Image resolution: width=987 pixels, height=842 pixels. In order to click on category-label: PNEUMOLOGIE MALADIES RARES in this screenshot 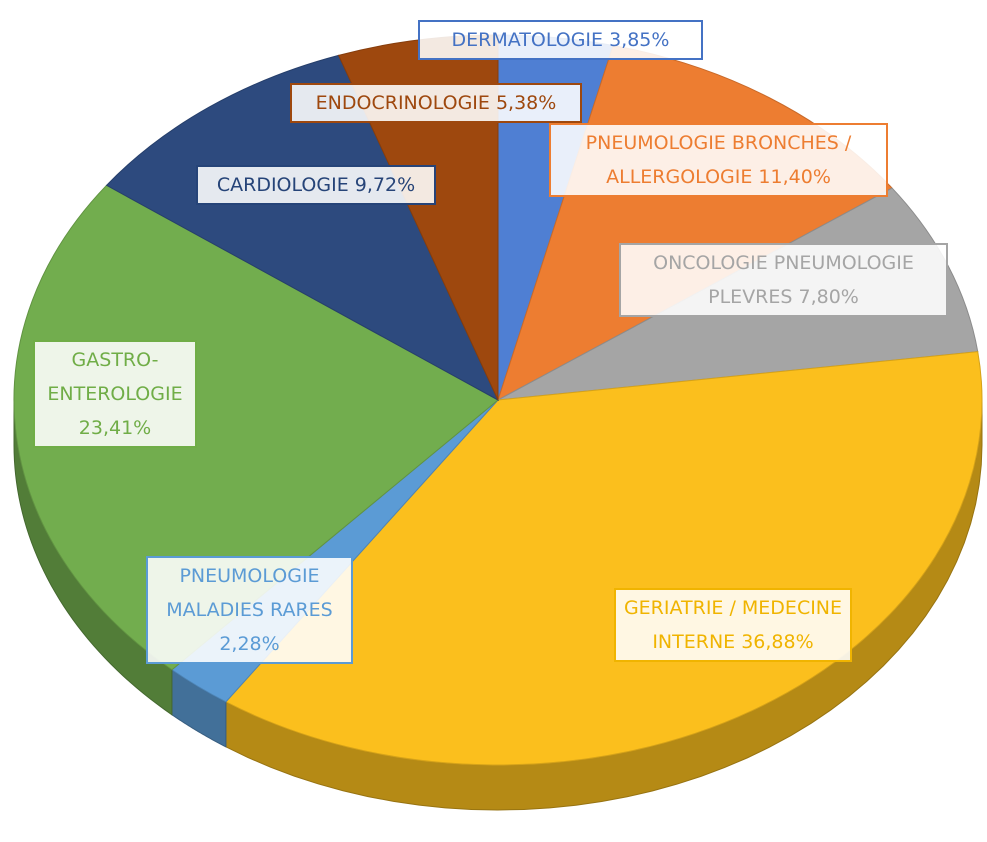, I will do `click(249, 593)`.